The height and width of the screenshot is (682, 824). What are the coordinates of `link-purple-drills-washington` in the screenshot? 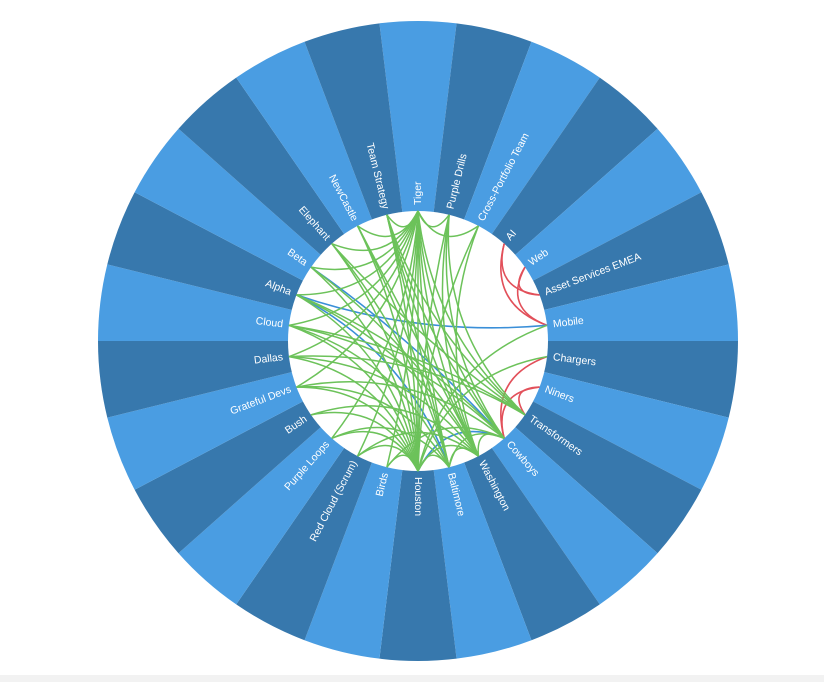 It's located at (460, 335).